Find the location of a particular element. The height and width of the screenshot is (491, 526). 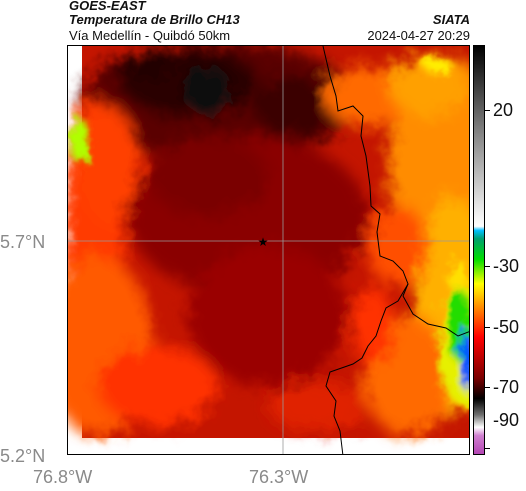

colorbar-tick-label: 20 is located at coordinates (503, 110).